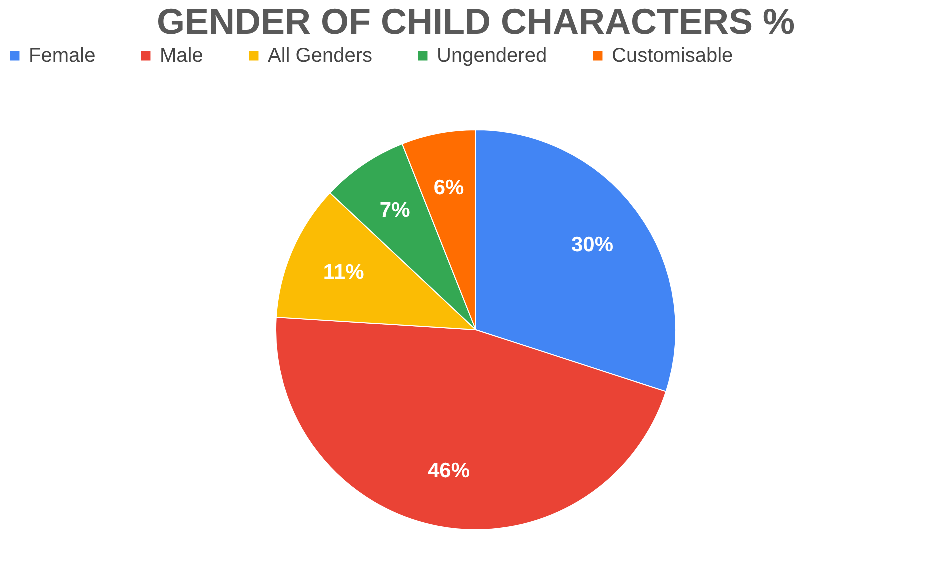 The image size is (952, 581). Describe the element at coordinates (592, 244) in the screenshot. I see `data-label: 30%` at that location.